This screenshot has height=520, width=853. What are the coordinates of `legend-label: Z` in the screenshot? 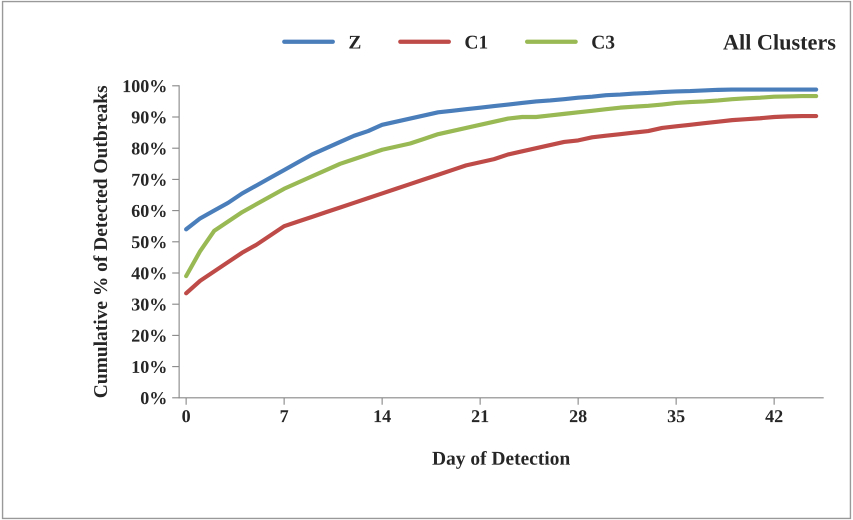 It's located at (354, 42).